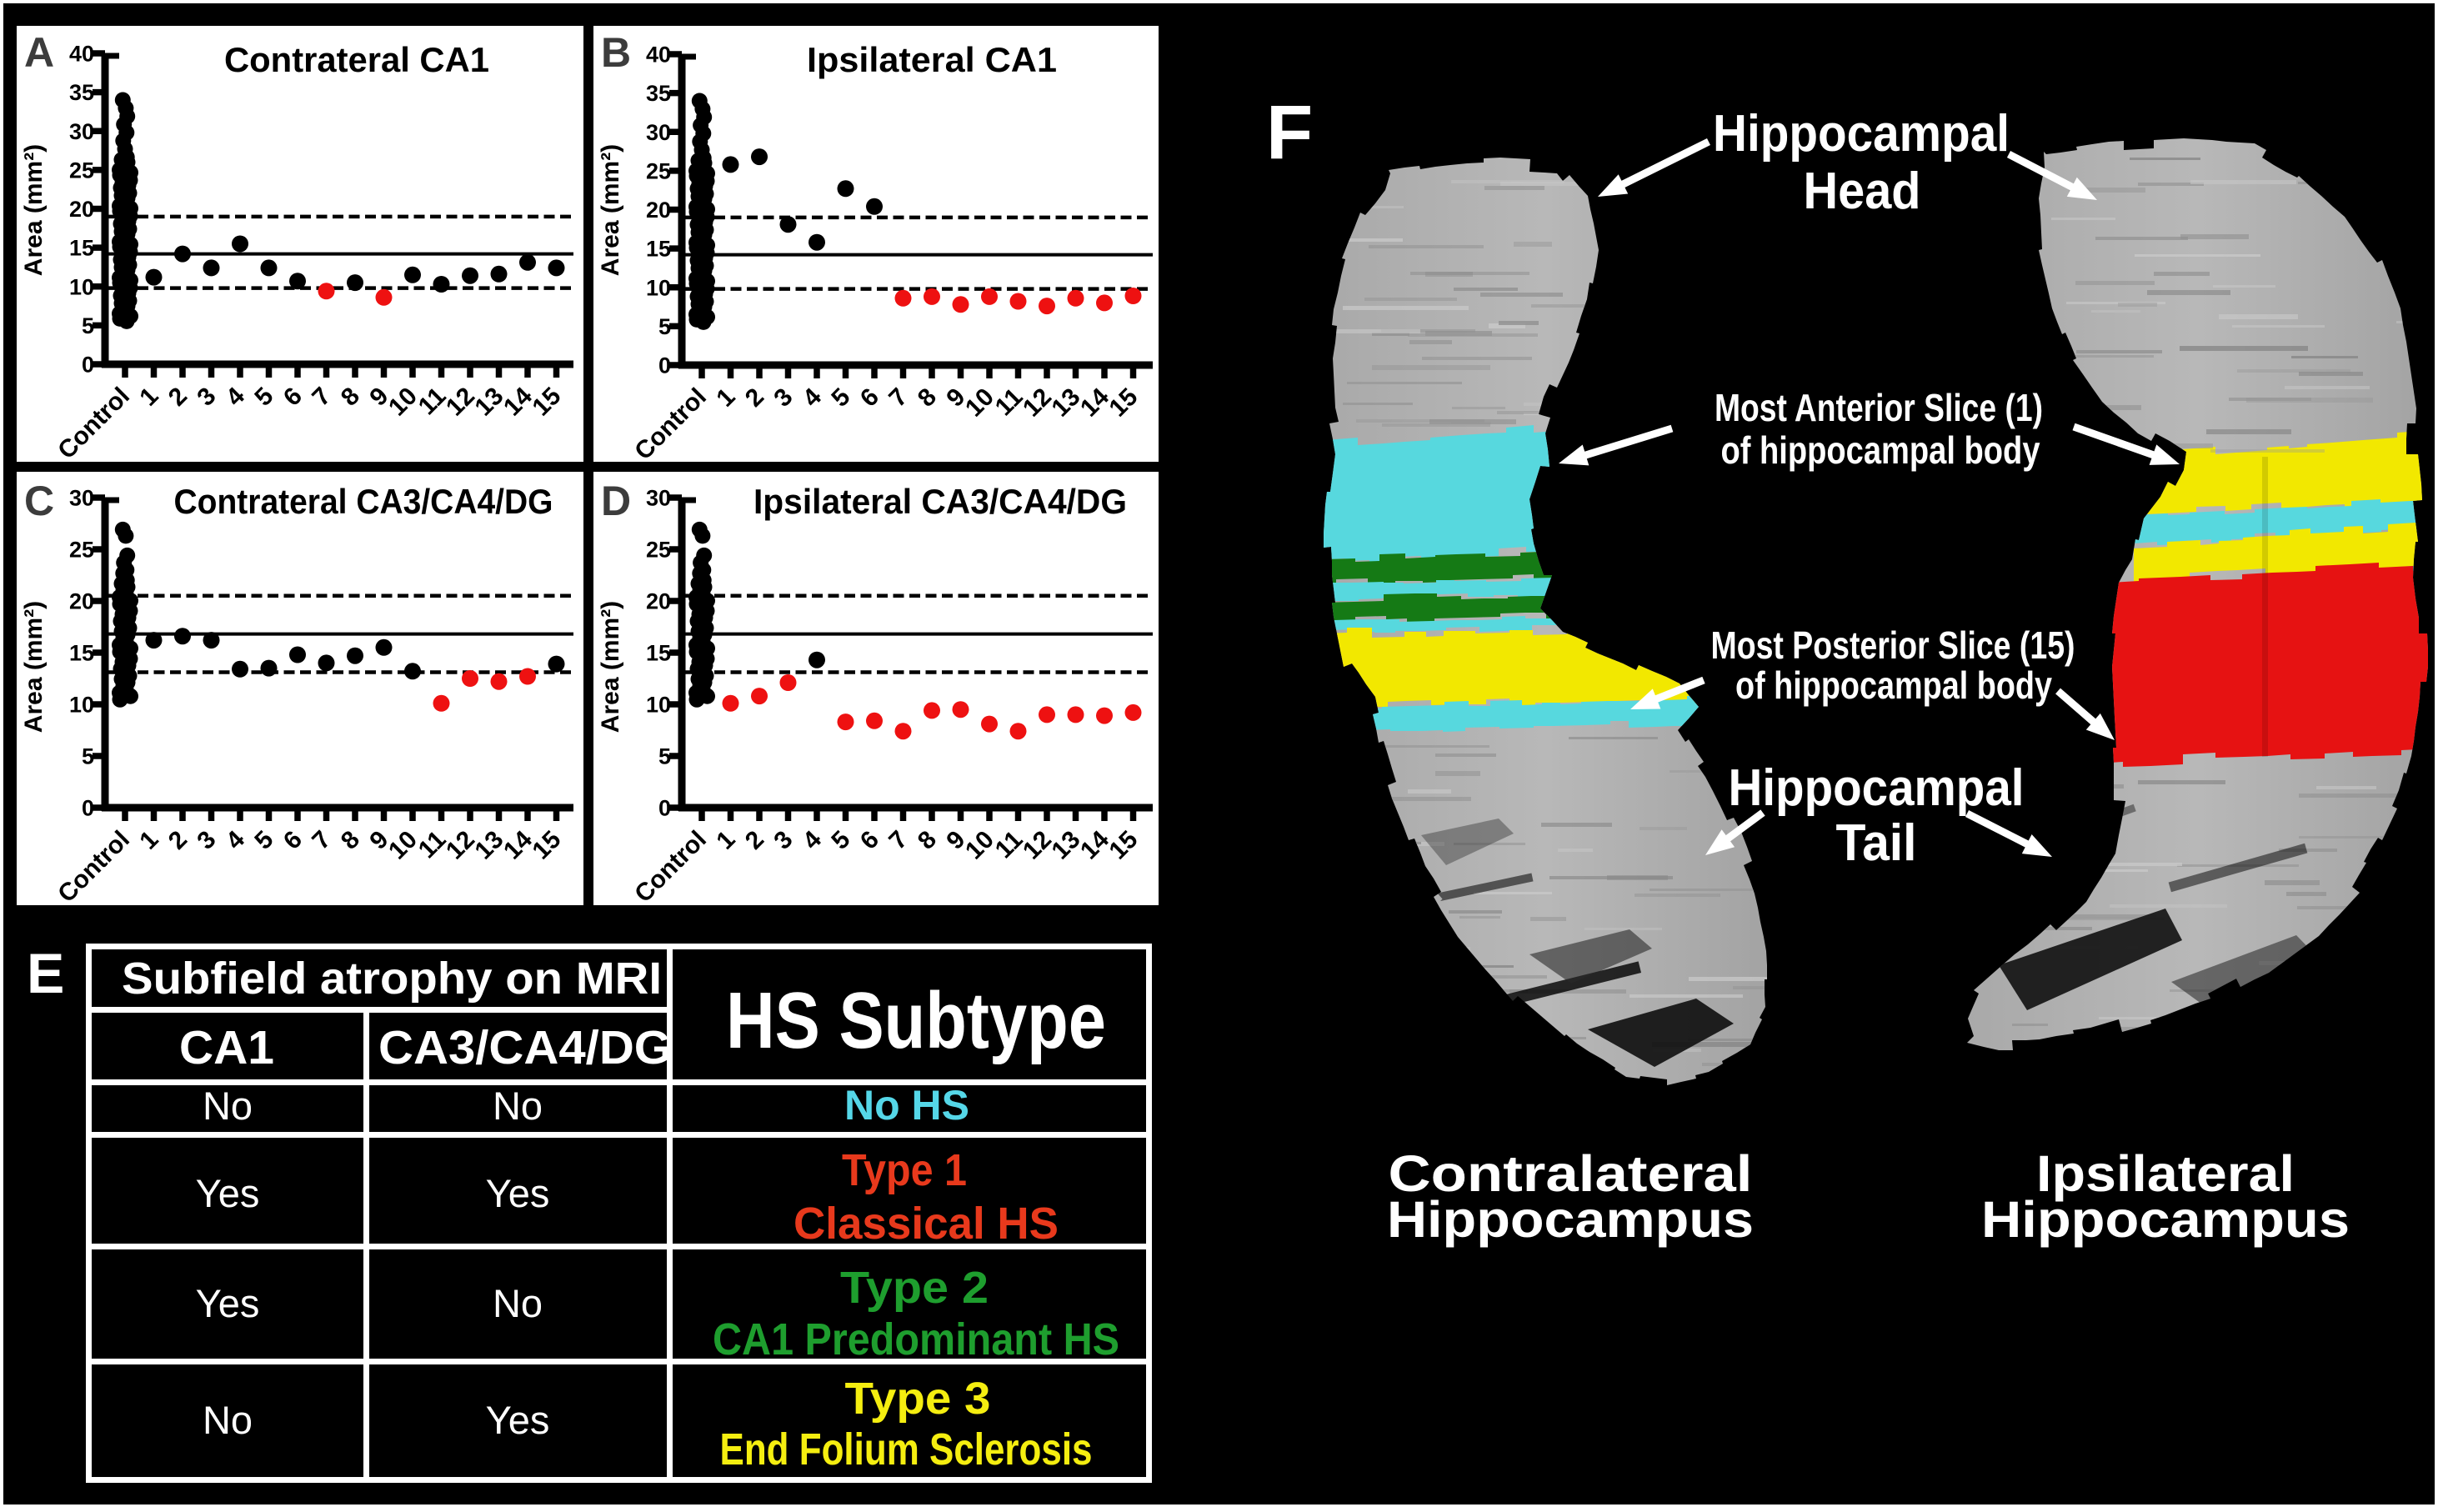 This screenshot has width=2438, height=1512. What do you see at coordinates (616, 501) in the screenshot?
I see `svg-text: D` at bounding box center [616, 501].